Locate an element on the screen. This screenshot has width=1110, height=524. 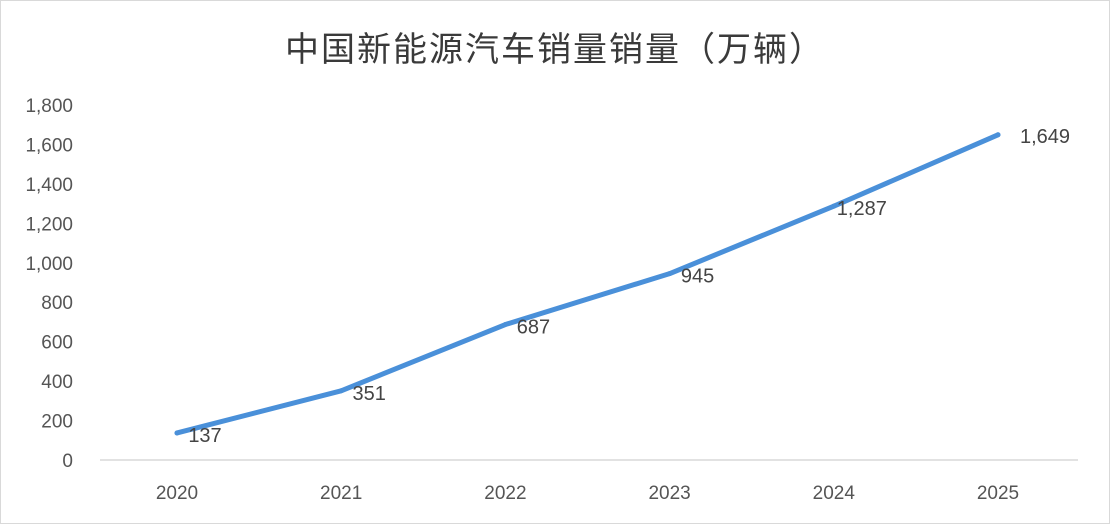
y-tick-label: 1,200 is located at coordinates (49, 224).